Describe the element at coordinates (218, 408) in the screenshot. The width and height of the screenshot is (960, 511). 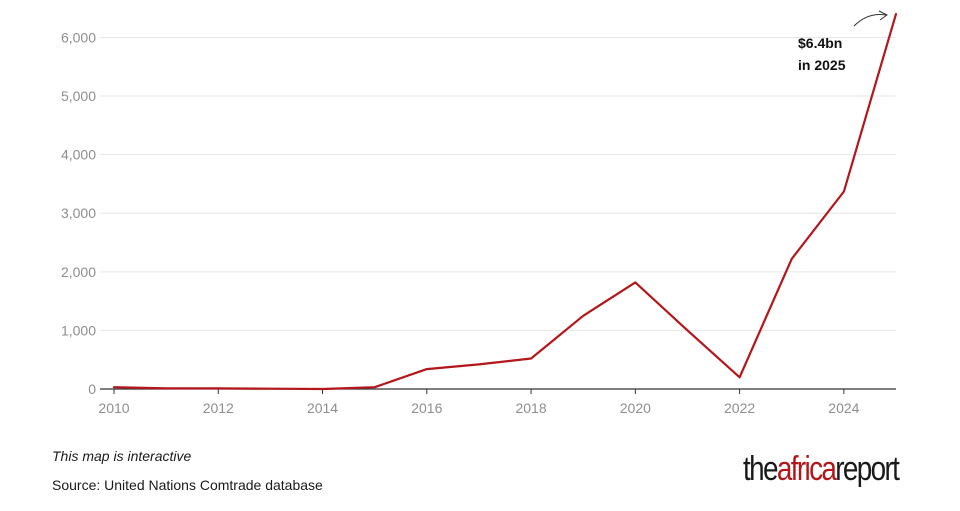
I see `x-tick-label-2012: 2012` at that location.